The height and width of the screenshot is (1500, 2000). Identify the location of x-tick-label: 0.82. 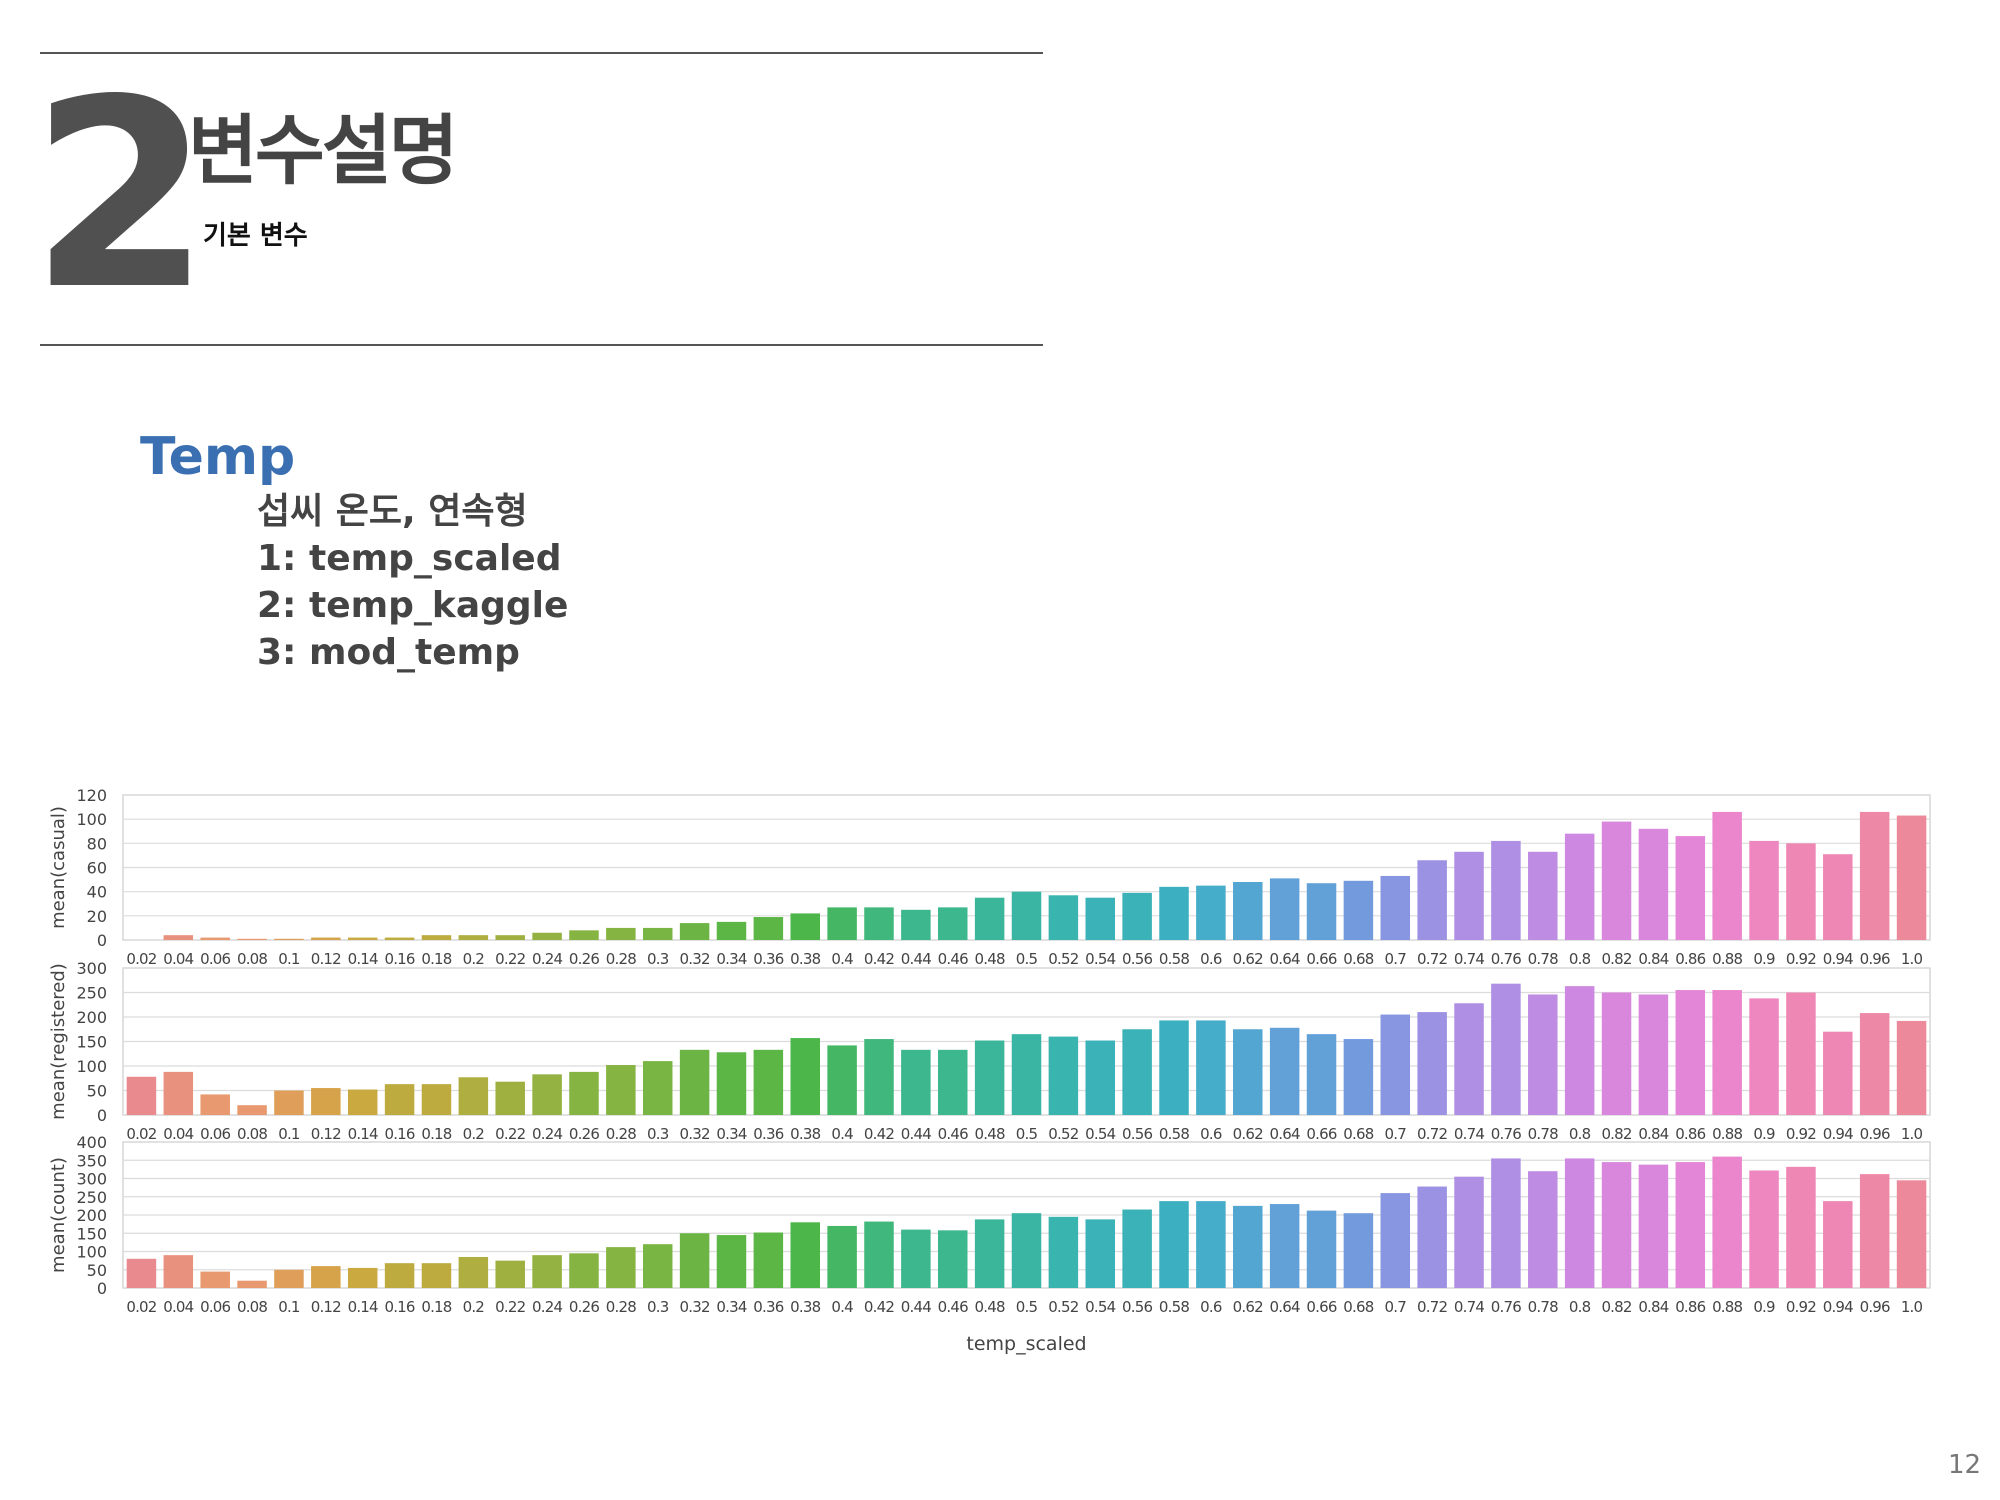
(1616, 959).